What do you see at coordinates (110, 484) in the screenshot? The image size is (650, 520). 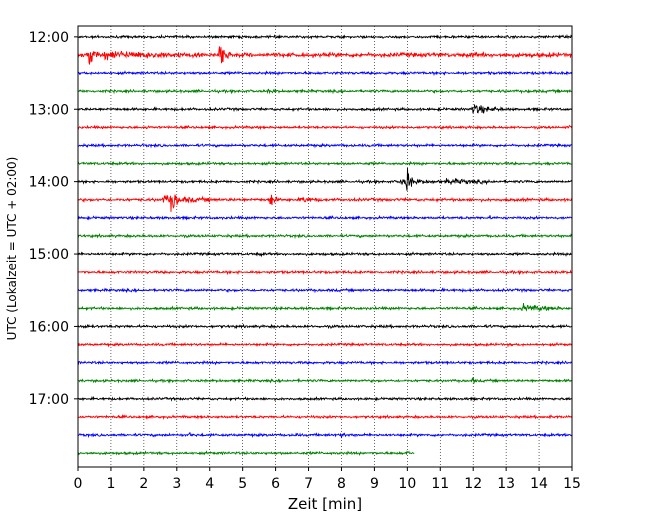 I see `x-tick-label: 1` at bounding box center [110, 484].